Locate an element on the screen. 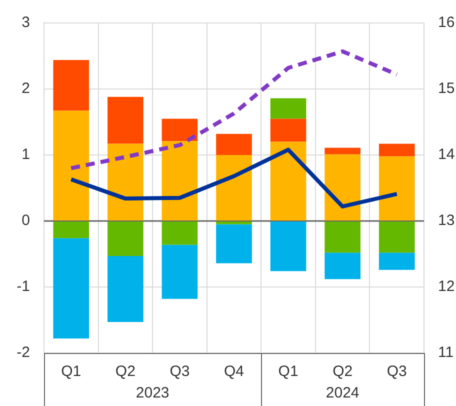 Image resolution: width=456 pixels, height=406 pixels. y2-tick-label: 15 is located at coordinates (446, 89).